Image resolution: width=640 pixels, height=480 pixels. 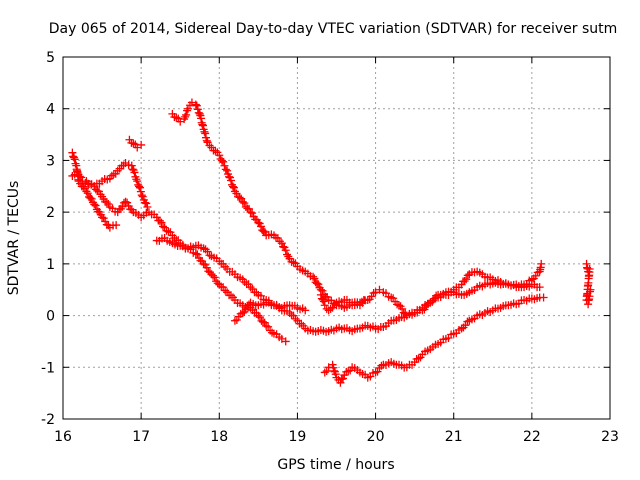 What do you see at coordinates (50, 161) in the screenshot?
I see `y-tick-label: 3` at bounding box center [50, 161].